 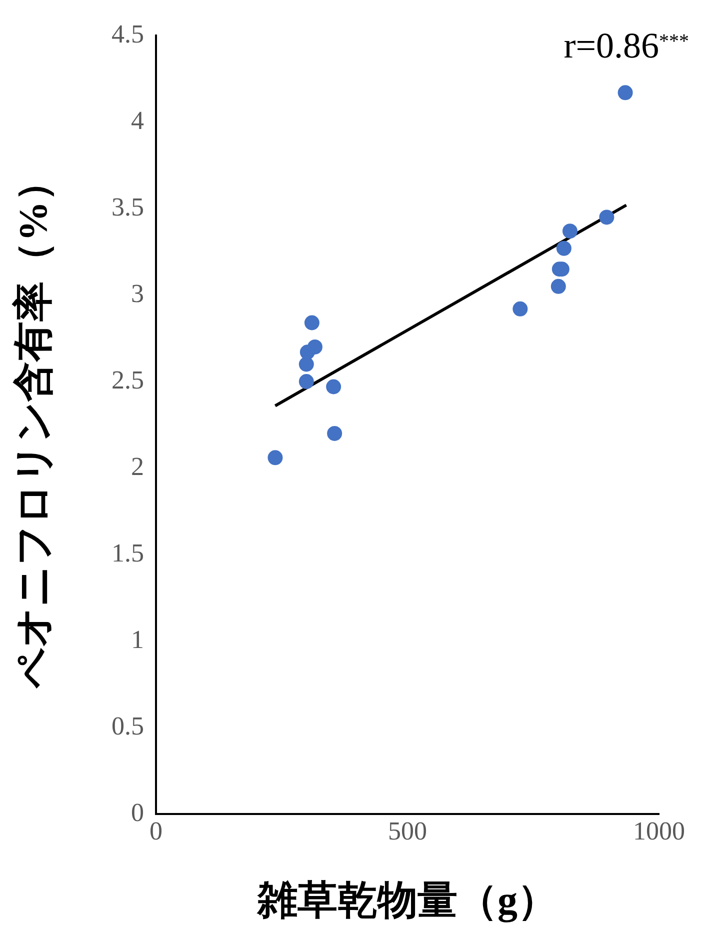 What do you see at coordinates (33, 425) in the screenshot?
I see `y-axis-title: ペオニフロリン含有率（%）` at bounding box center [33, 425].